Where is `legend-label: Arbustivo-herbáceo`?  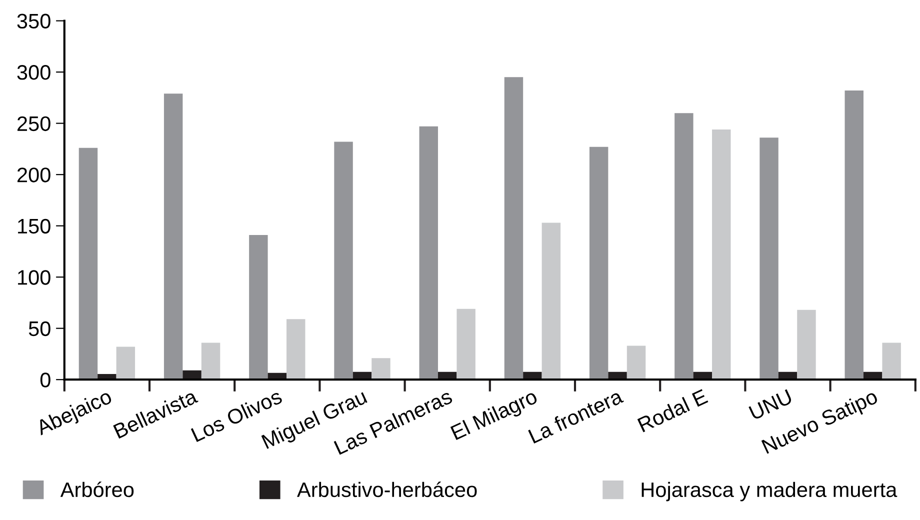
legend-label: Arbustivo-herbáceo is located at coordinates (387, 490).